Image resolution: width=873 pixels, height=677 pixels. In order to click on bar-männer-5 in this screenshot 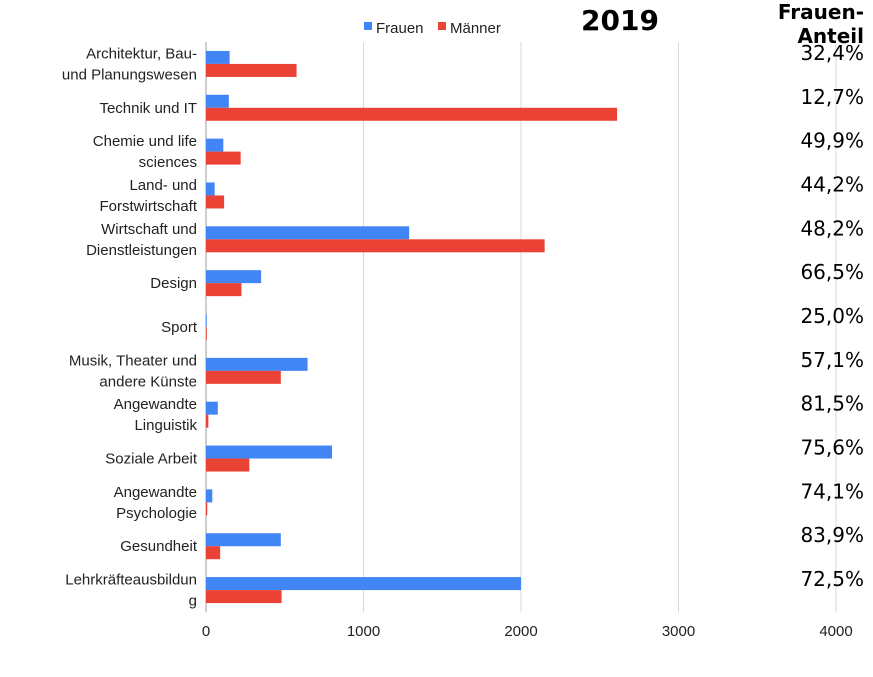, I will do `click(224, 290)`.